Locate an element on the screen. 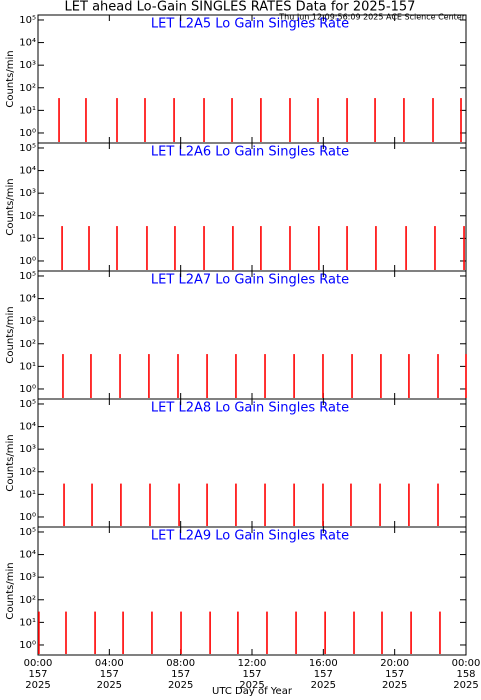 The width and height of the screenshot is (481, 700). x-tick-label: 08:00 is located at coordinates (180, 663).